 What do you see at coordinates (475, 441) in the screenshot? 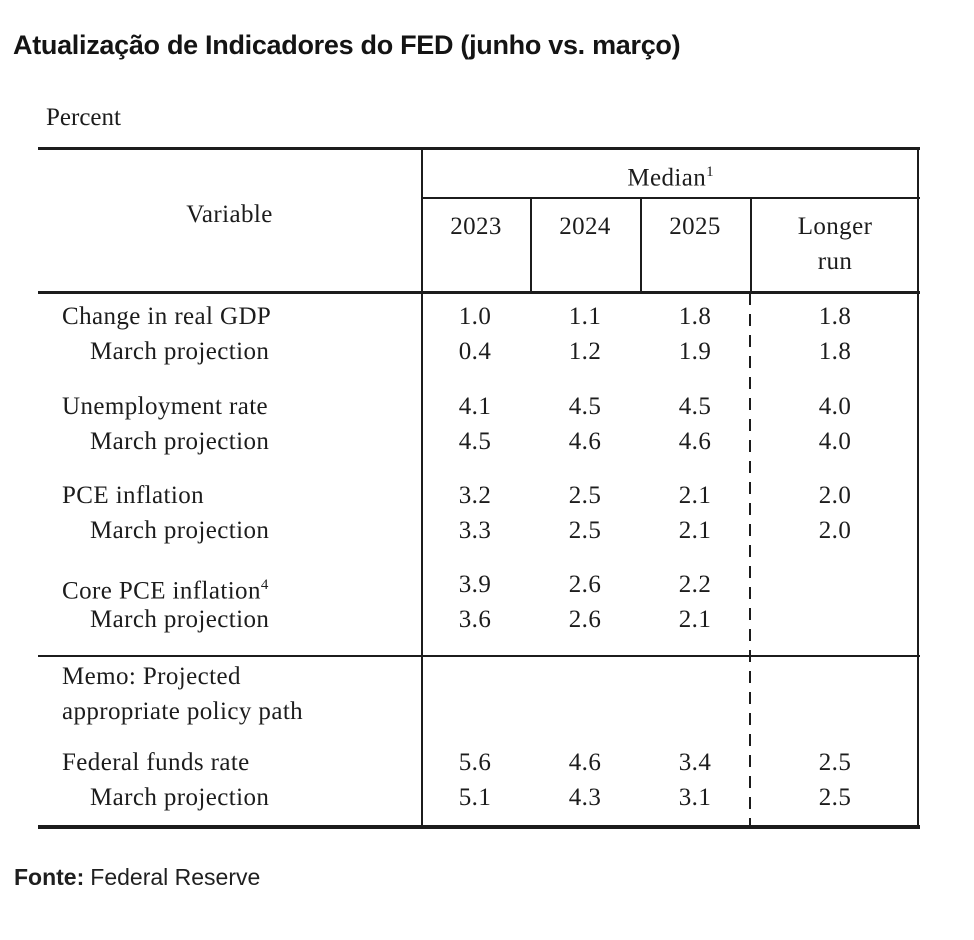
I see `cell-2023: 4.5` at bounding box center [475, 441].